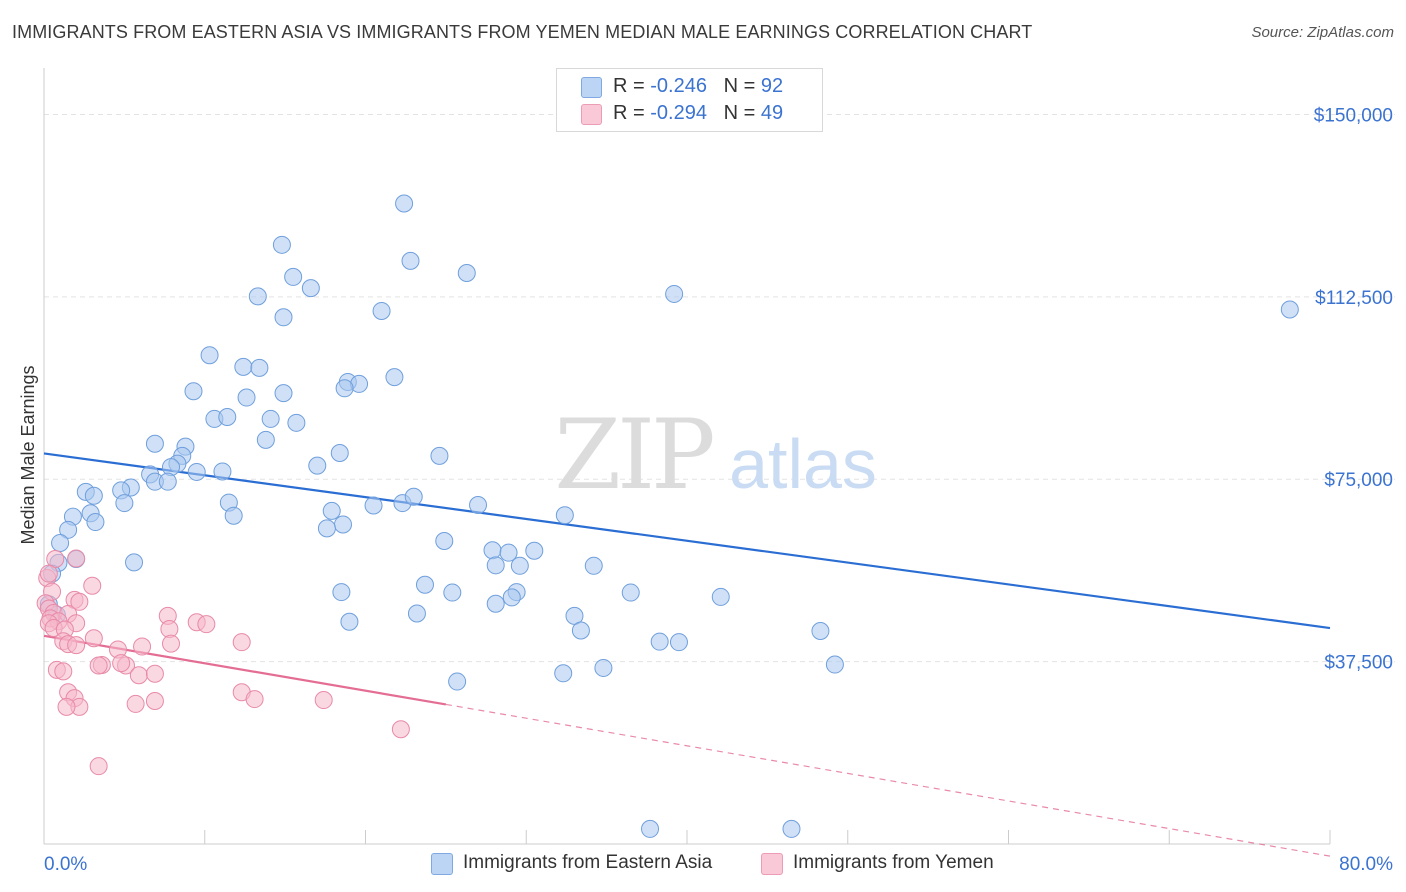  I want to click on n-value: 49, so click(772, 113).